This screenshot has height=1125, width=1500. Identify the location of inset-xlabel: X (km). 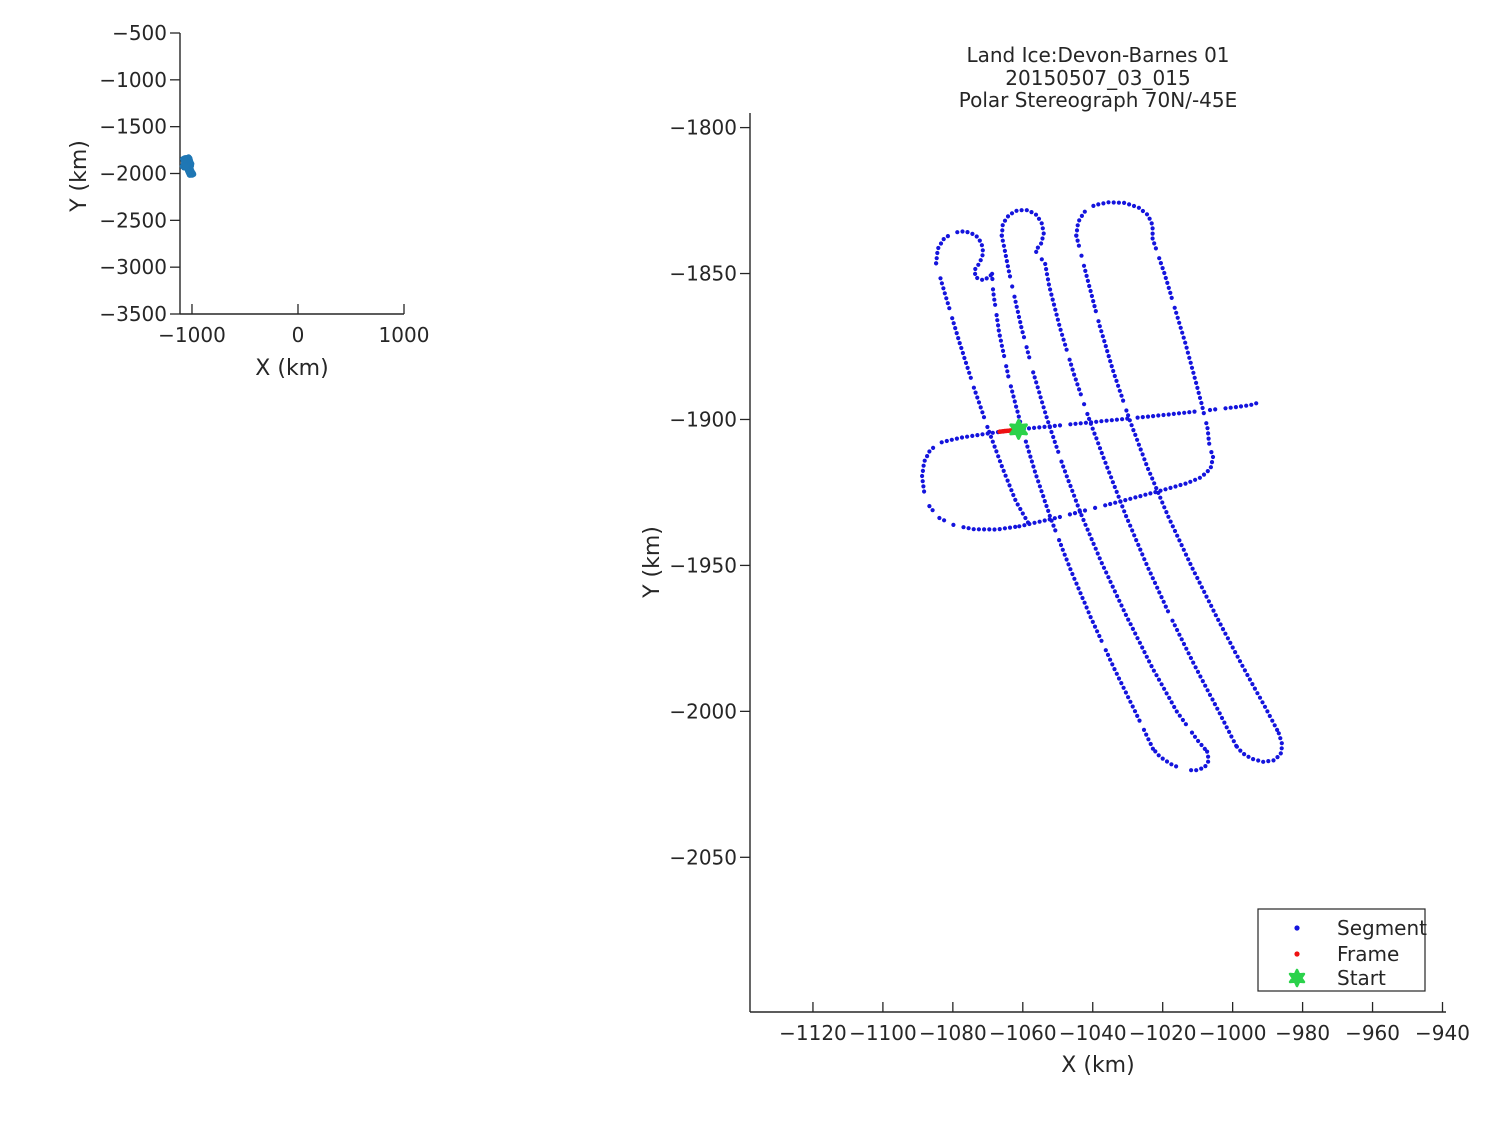
(291, 368).